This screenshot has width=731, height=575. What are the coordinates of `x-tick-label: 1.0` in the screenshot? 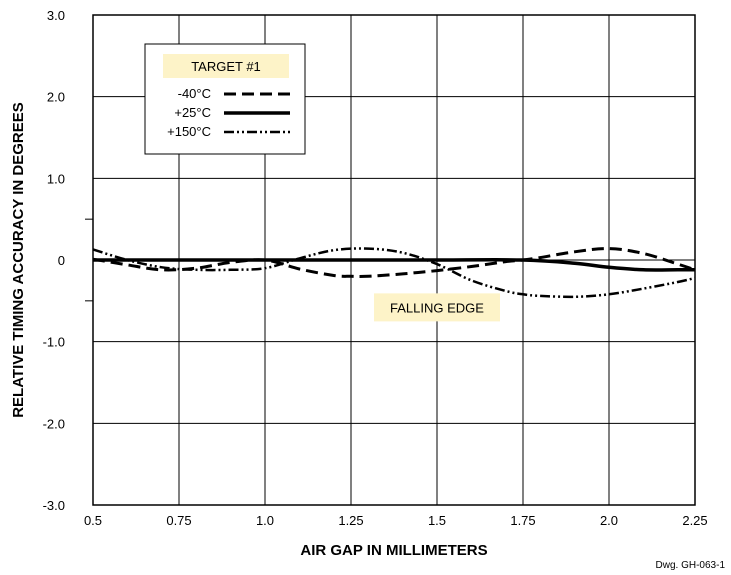 It's located at (265, 520).